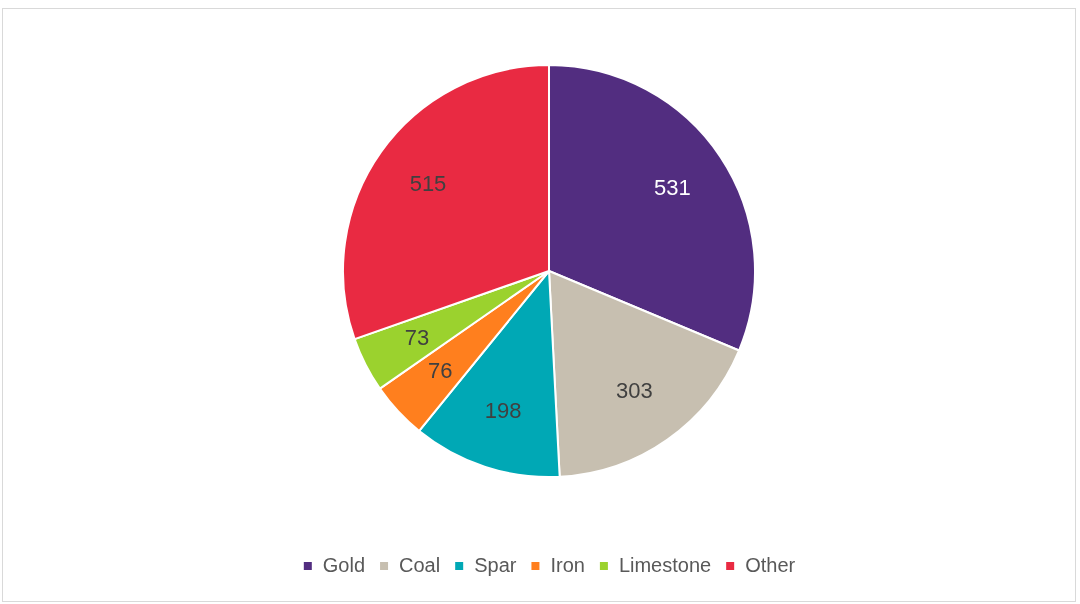 This screenshot has width=1080, height=604. Describe the element at coordinates (440, 370) in the screenshot. I see `data-label: 76` at that location.